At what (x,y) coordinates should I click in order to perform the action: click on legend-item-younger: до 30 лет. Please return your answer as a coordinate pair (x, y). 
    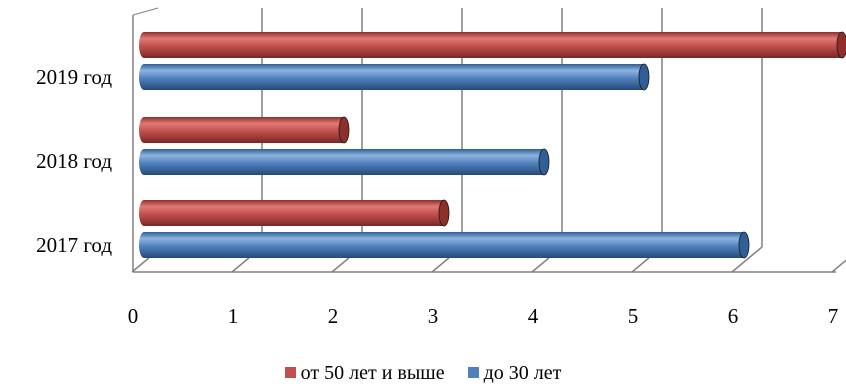
    Looking at the image, I should click on (514, 373).